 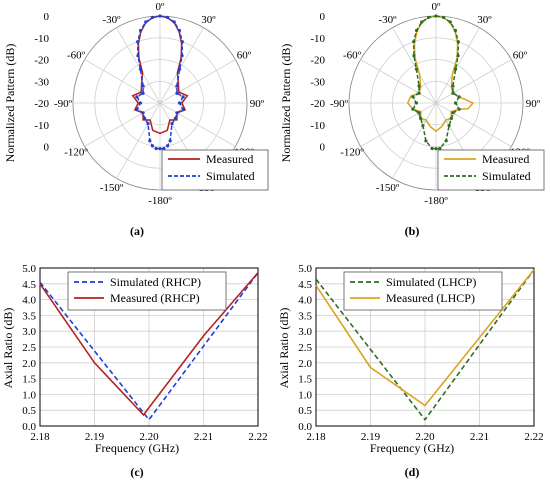 What do you see at coordinates (352, 56) in the screenshot?
I see `angle-label: -60º` at bounding box center [352, 56].